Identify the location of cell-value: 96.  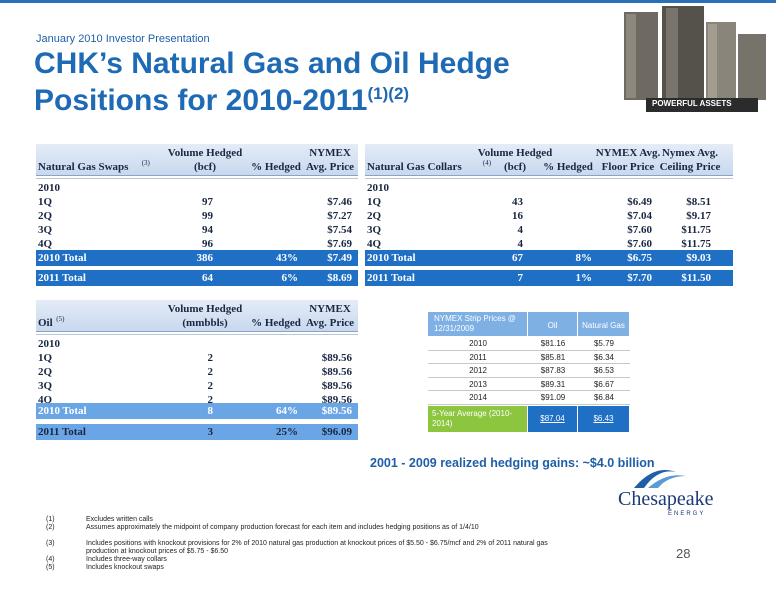
(207, 244).